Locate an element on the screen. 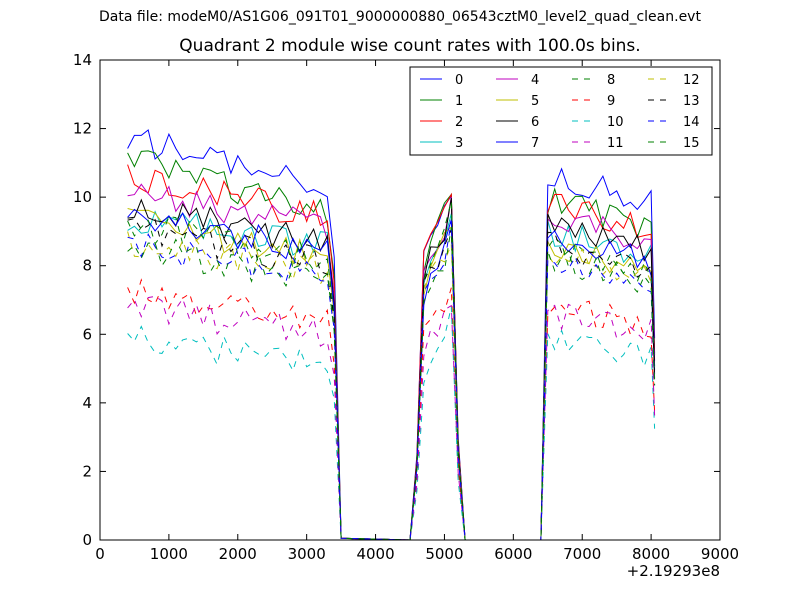 This screenshot has height=600, width=800. x-tick-label: 8000 is located at coordinates (651, 554).